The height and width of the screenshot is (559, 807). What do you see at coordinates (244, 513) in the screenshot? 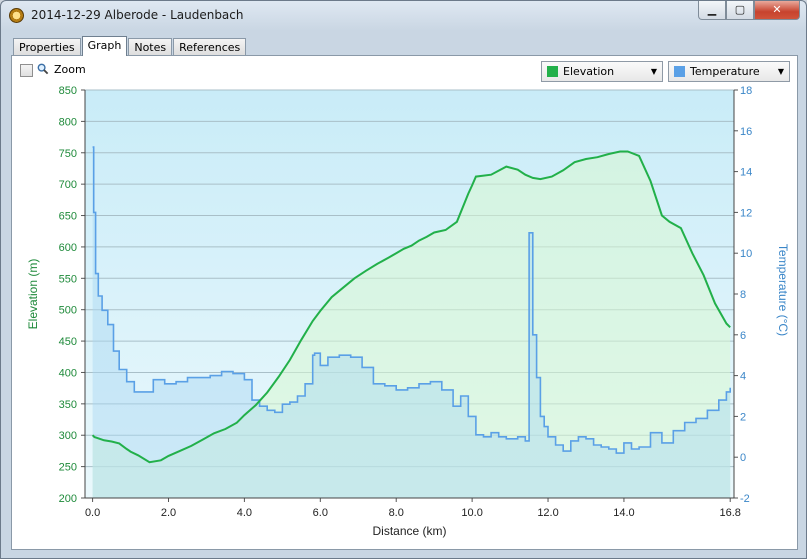
I see `x-tick-label: 4.0` at bounding box center [244, 513].